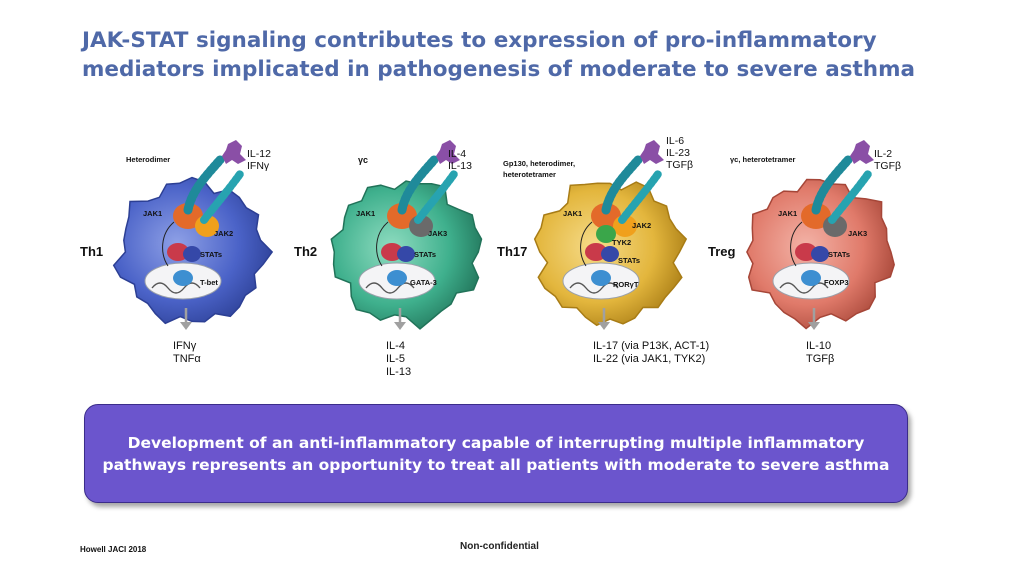  What do you see at coordinates (423, 282) in the screenshot?
I see `th2-tf-label: GATA-3` at bounding box center [423, 282].